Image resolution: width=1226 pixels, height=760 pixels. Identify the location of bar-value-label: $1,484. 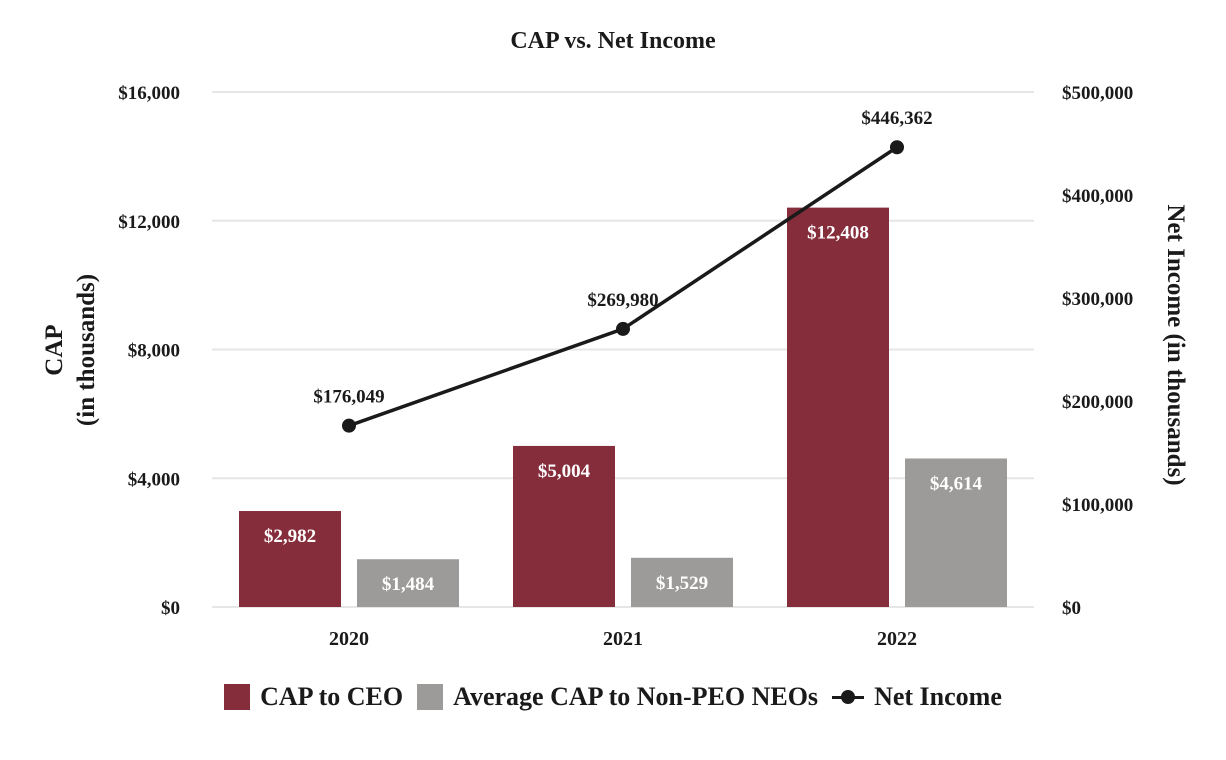
(408, 584).